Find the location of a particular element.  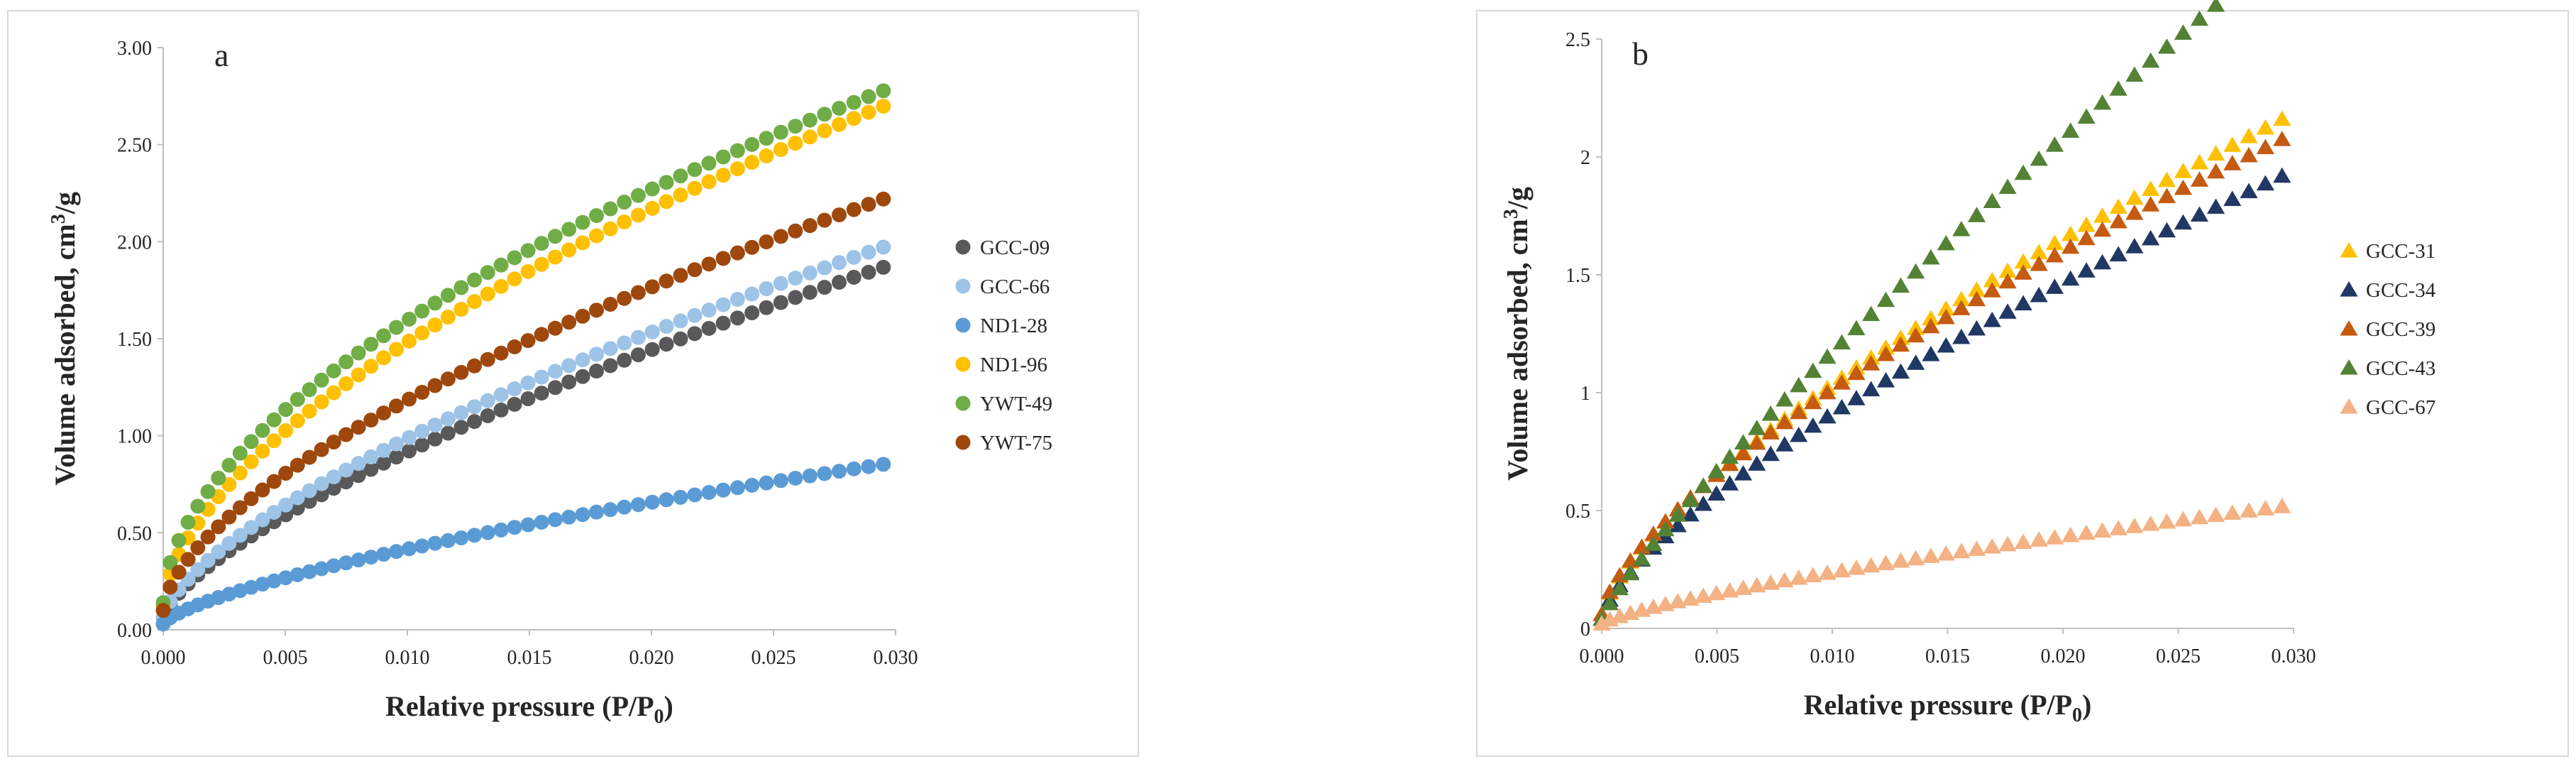

y-tick-label: 1 is located at coordinates (1585, 394).